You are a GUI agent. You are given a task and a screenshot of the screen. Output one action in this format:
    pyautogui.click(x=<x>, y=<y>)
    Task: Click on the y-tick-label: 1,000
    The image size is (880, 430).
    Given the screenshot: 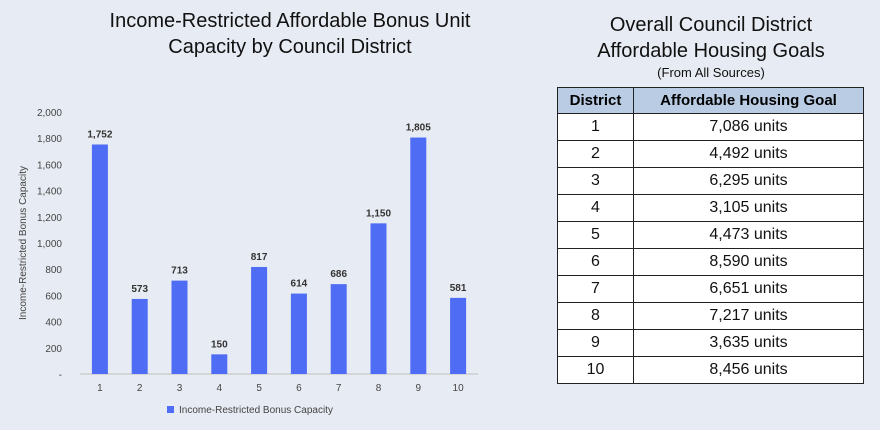 What is the action you would take?
    pyautogui.click(x=49, y=244)
    